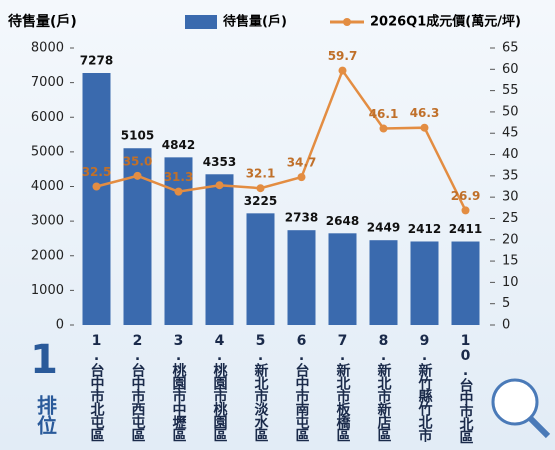 This screenshot has width=555, height=450. Describe the element at coordinates (510, 154) in the screenshot. I see `y2-tick-label: 40` at that location.